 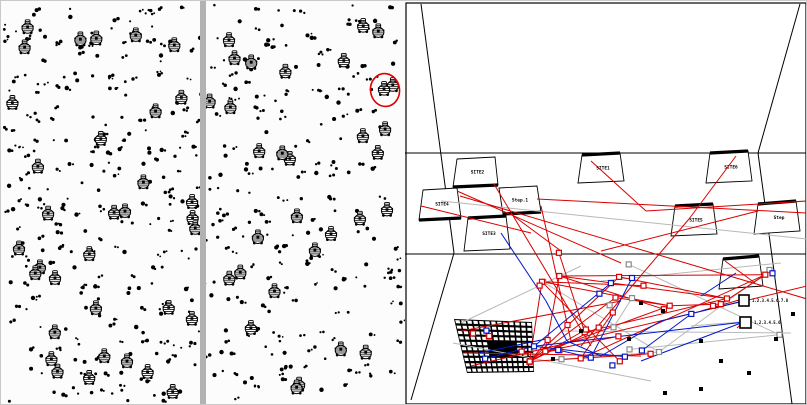 What do you see at coordinates (760, 322) in the screenshot?
I see `tagged-node: 1.2.3.4.5.6` at bounding box center [760, 322].